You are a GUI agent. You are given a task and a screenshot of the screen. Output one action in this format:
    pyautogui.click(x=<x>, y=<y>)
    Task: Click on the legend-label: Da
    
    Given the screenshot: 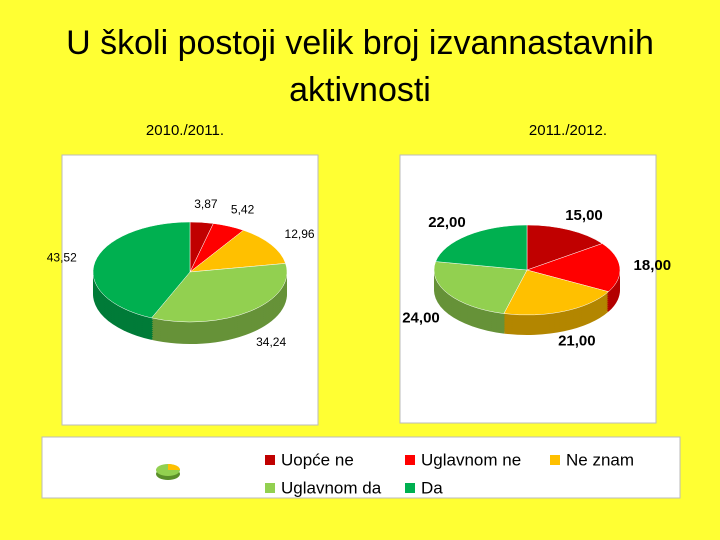 What is the action you would take?
    pyautogui.click(x=432, y=487)
    